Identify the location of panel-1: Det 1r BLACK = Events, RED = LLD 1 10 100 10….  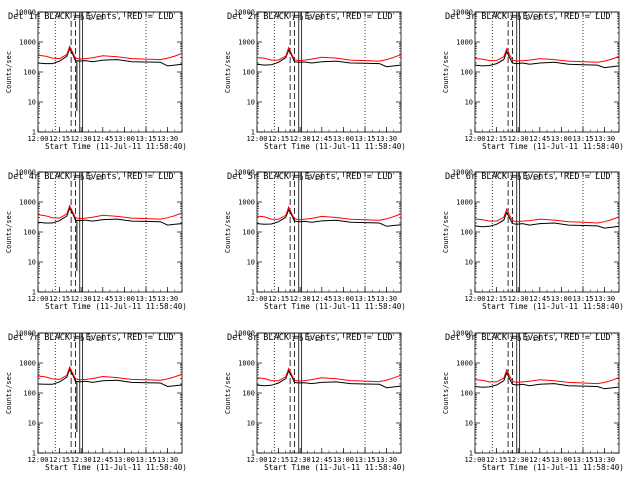
(96, 80).